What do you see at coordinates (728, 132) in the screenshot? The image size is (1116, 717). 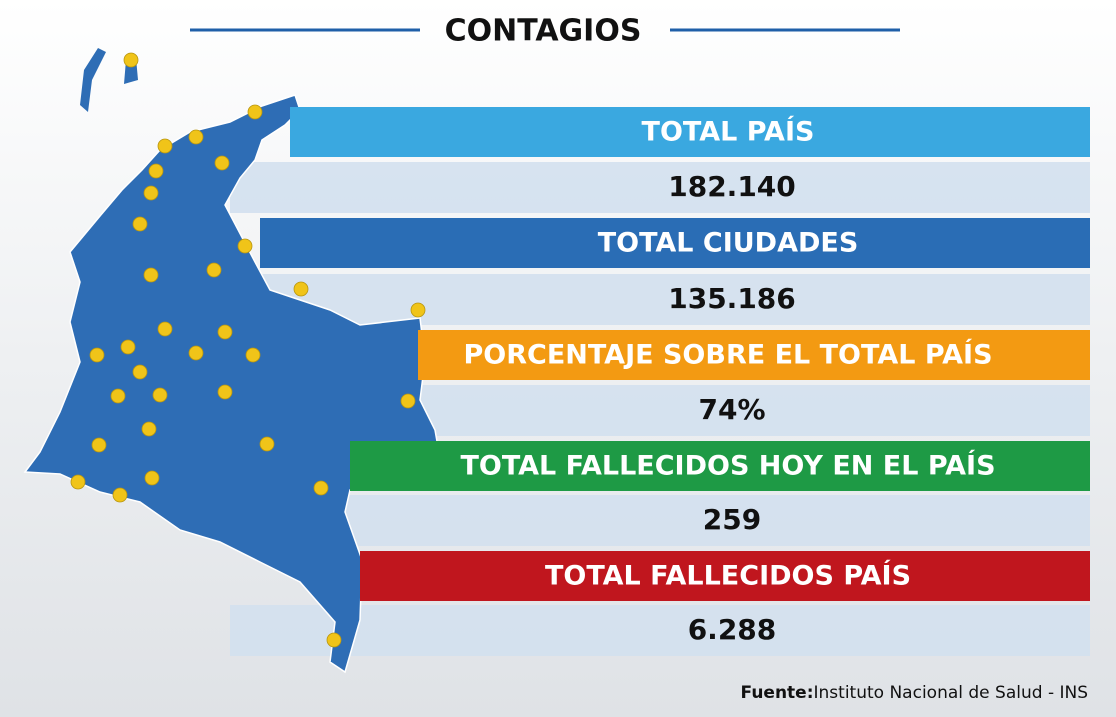 I see `stat-label: TOTAL PAÍS` at bounding box center [728, 132].